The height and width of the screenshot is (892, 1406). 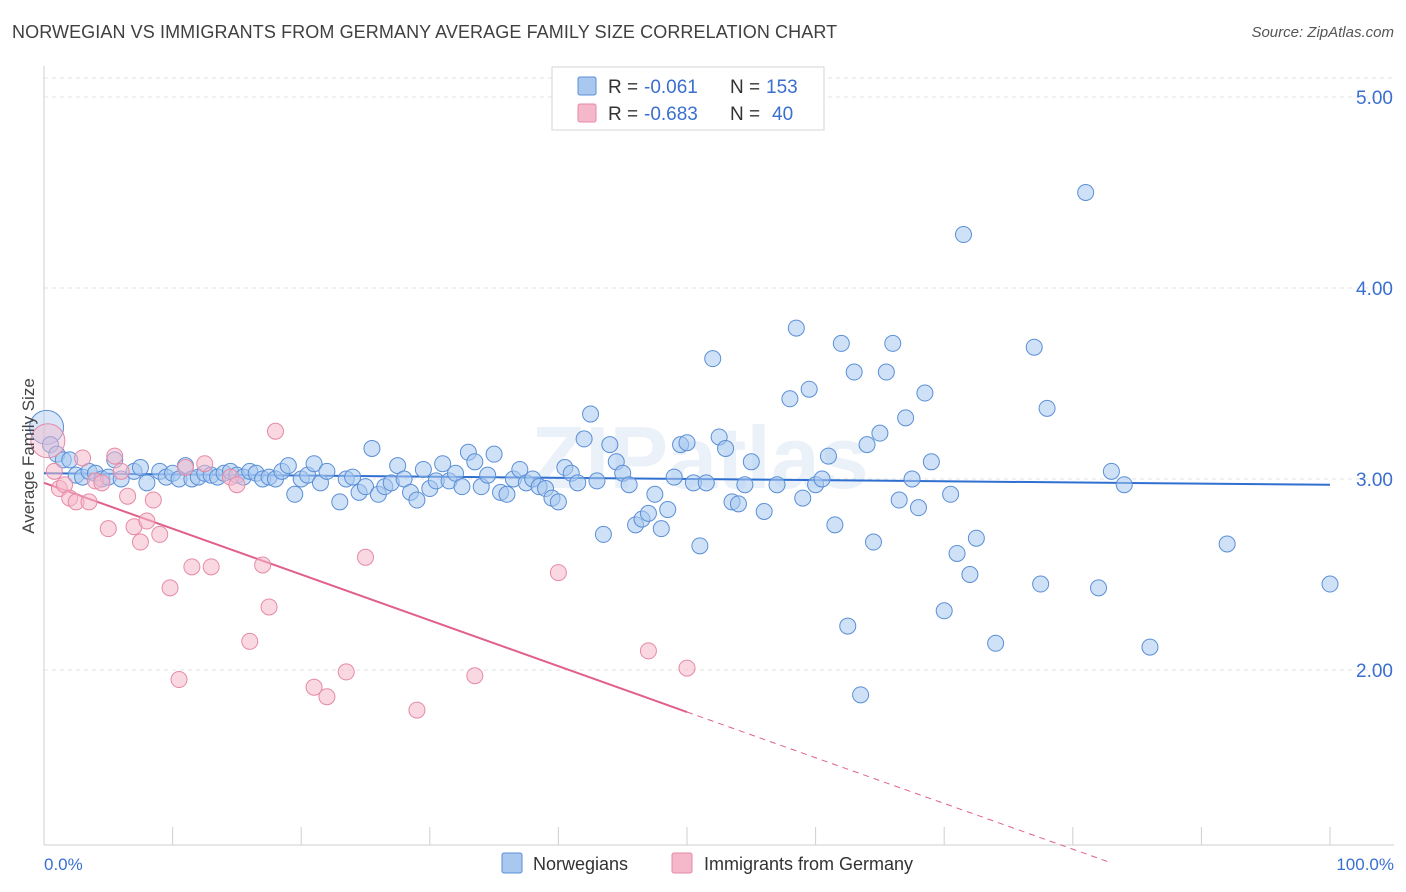 I want to click on legend: R = -0.061 N = 153 R = -0.683 N = 40, so click(x=688, y=98).